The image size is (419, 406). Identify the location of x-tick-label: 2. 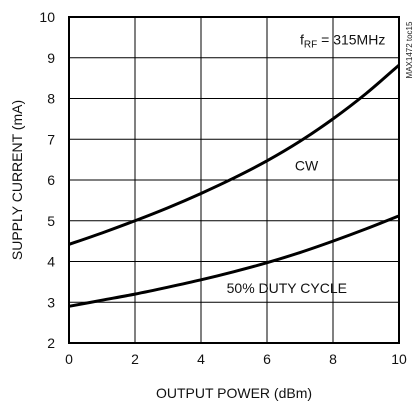
(135, 359).